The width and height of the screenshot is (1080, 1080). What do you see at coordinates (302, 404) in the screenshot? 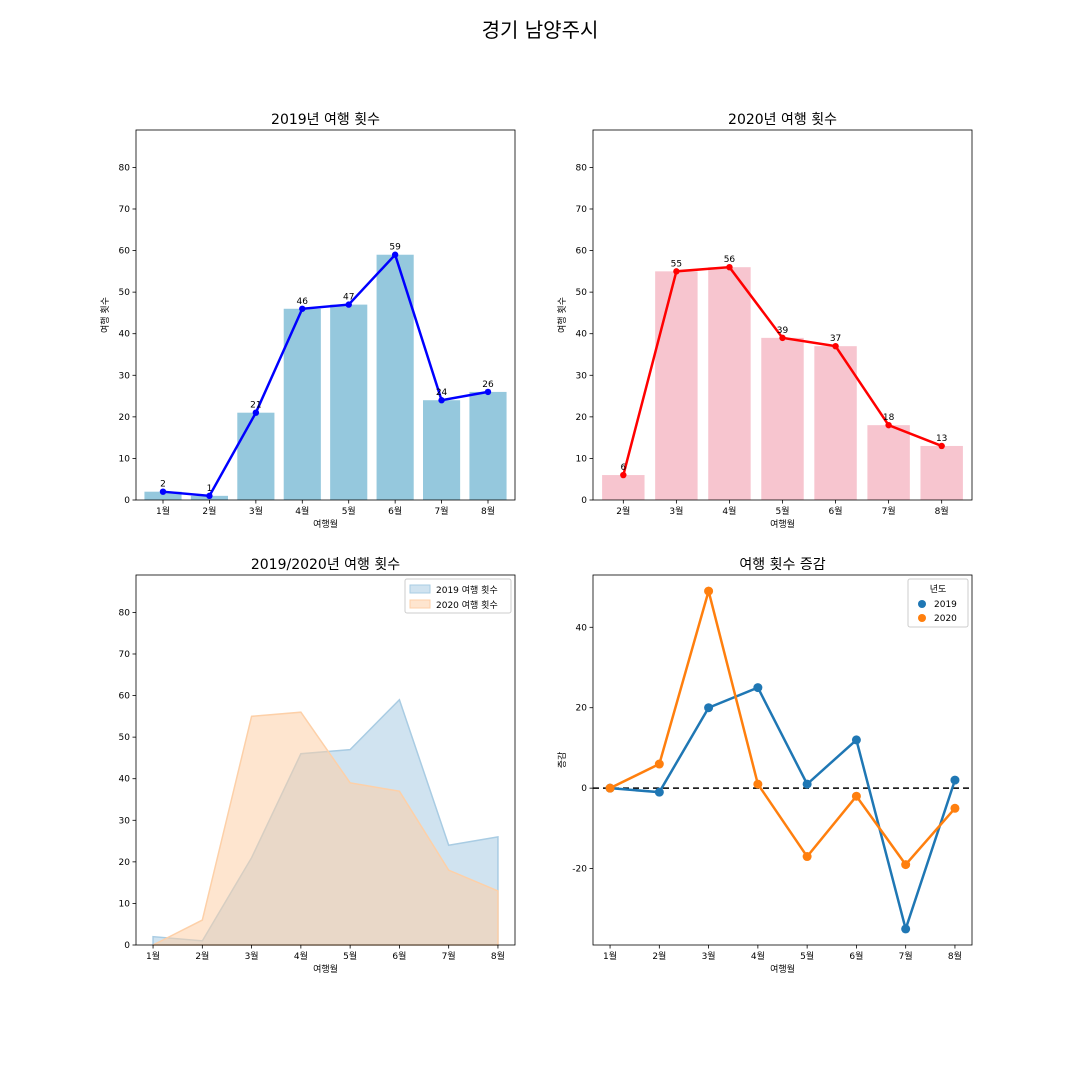
I see `bar-4월` at bounding box center [302, 404].